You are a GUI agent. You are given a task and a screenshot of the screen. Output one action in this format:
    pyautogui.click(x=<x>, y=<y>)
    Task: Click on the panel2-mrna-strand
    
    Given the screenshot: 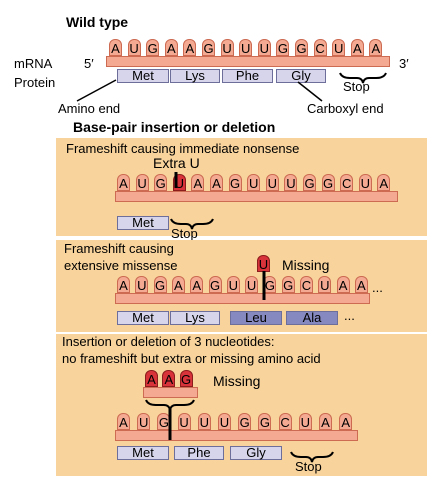 What is the action you would take?
    pyautogui.click(x=242, y=298)
    